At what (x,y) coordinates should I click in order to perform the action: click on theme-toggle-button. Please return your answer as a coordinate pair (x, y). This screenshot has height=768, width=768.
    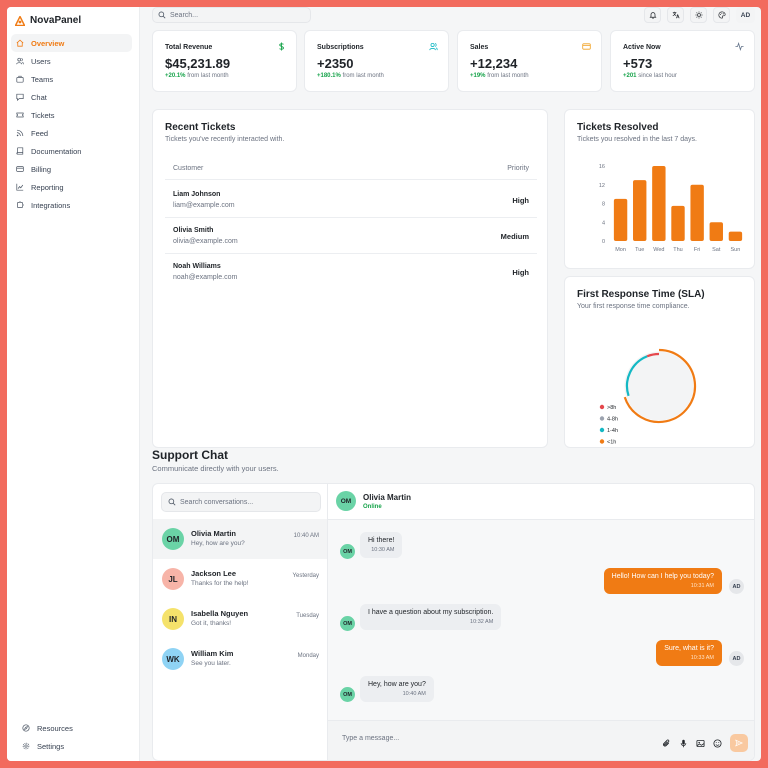
    Looking at the image, I should click on (698, 15).